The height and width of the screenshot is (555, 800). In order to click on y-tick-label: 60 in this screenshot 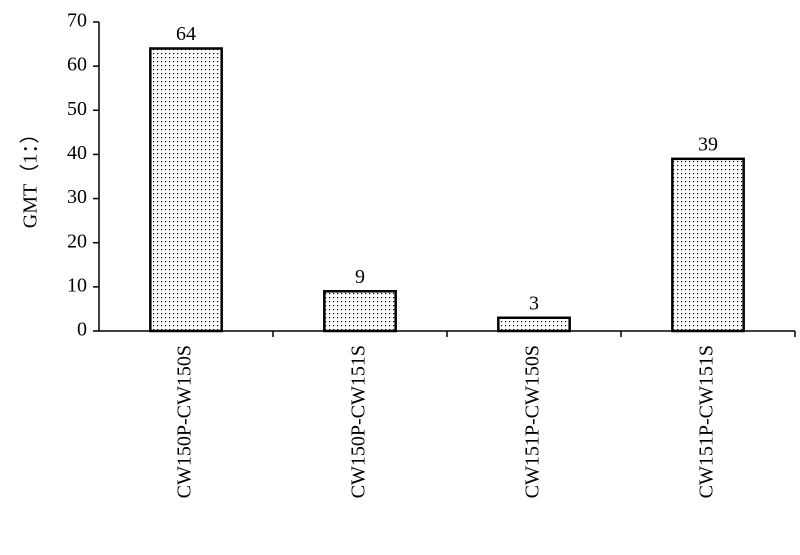, I will do `click(77, 65)`.